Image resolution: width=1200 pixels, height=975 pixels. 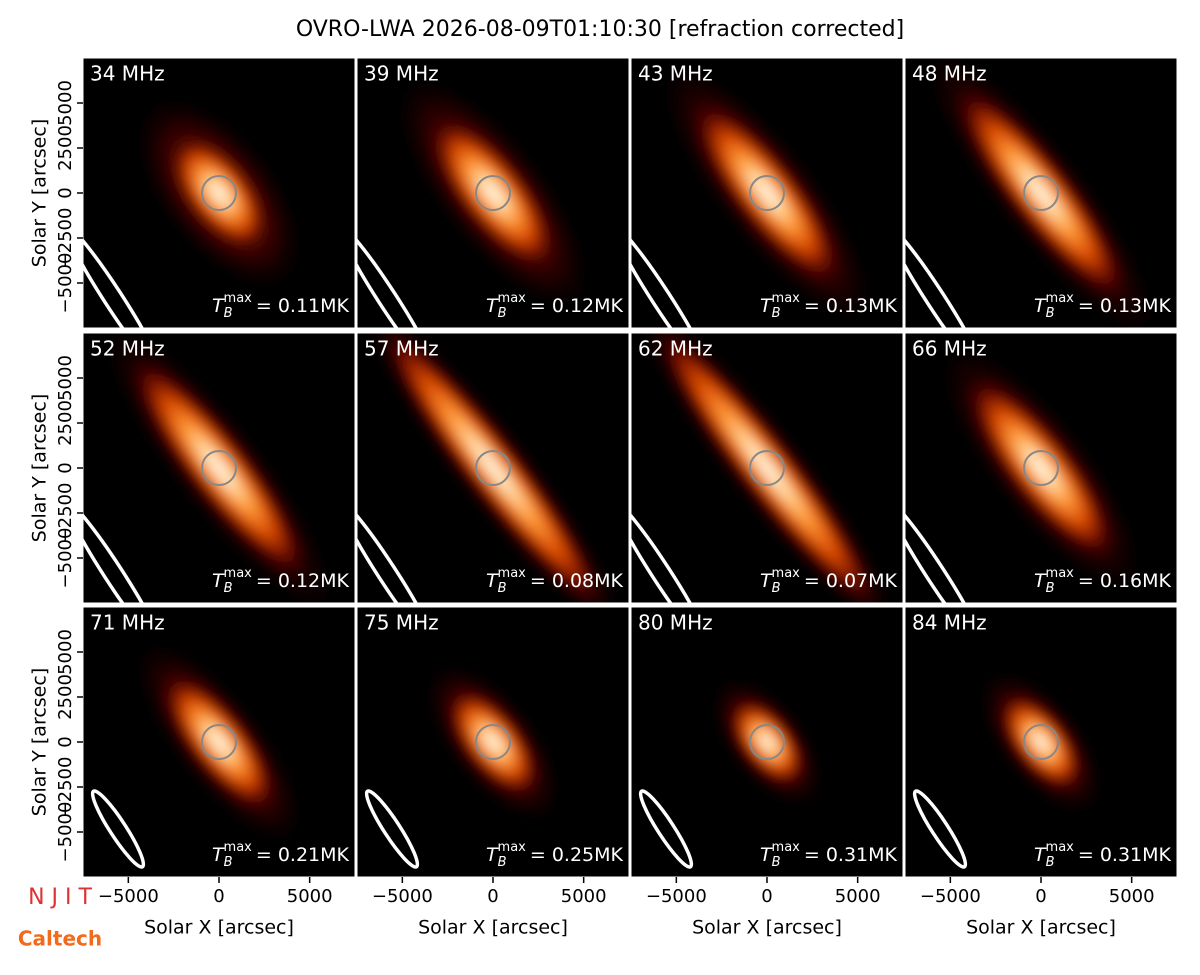 I want to click on tb-max-annotation: TBmax = 0.16MK, so click(x=1103, y=581).